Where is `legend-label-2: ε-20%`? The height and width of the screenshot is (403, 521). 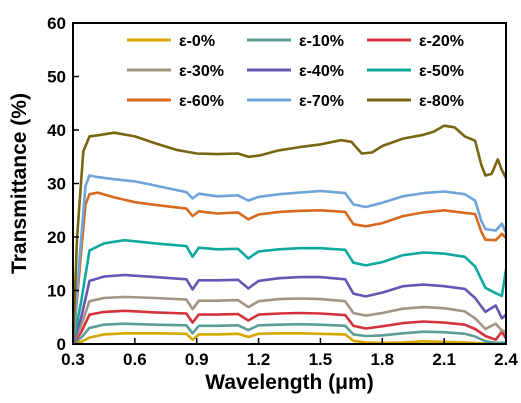
legend-label-2: ε-20% is located at coordinates (441, 41).